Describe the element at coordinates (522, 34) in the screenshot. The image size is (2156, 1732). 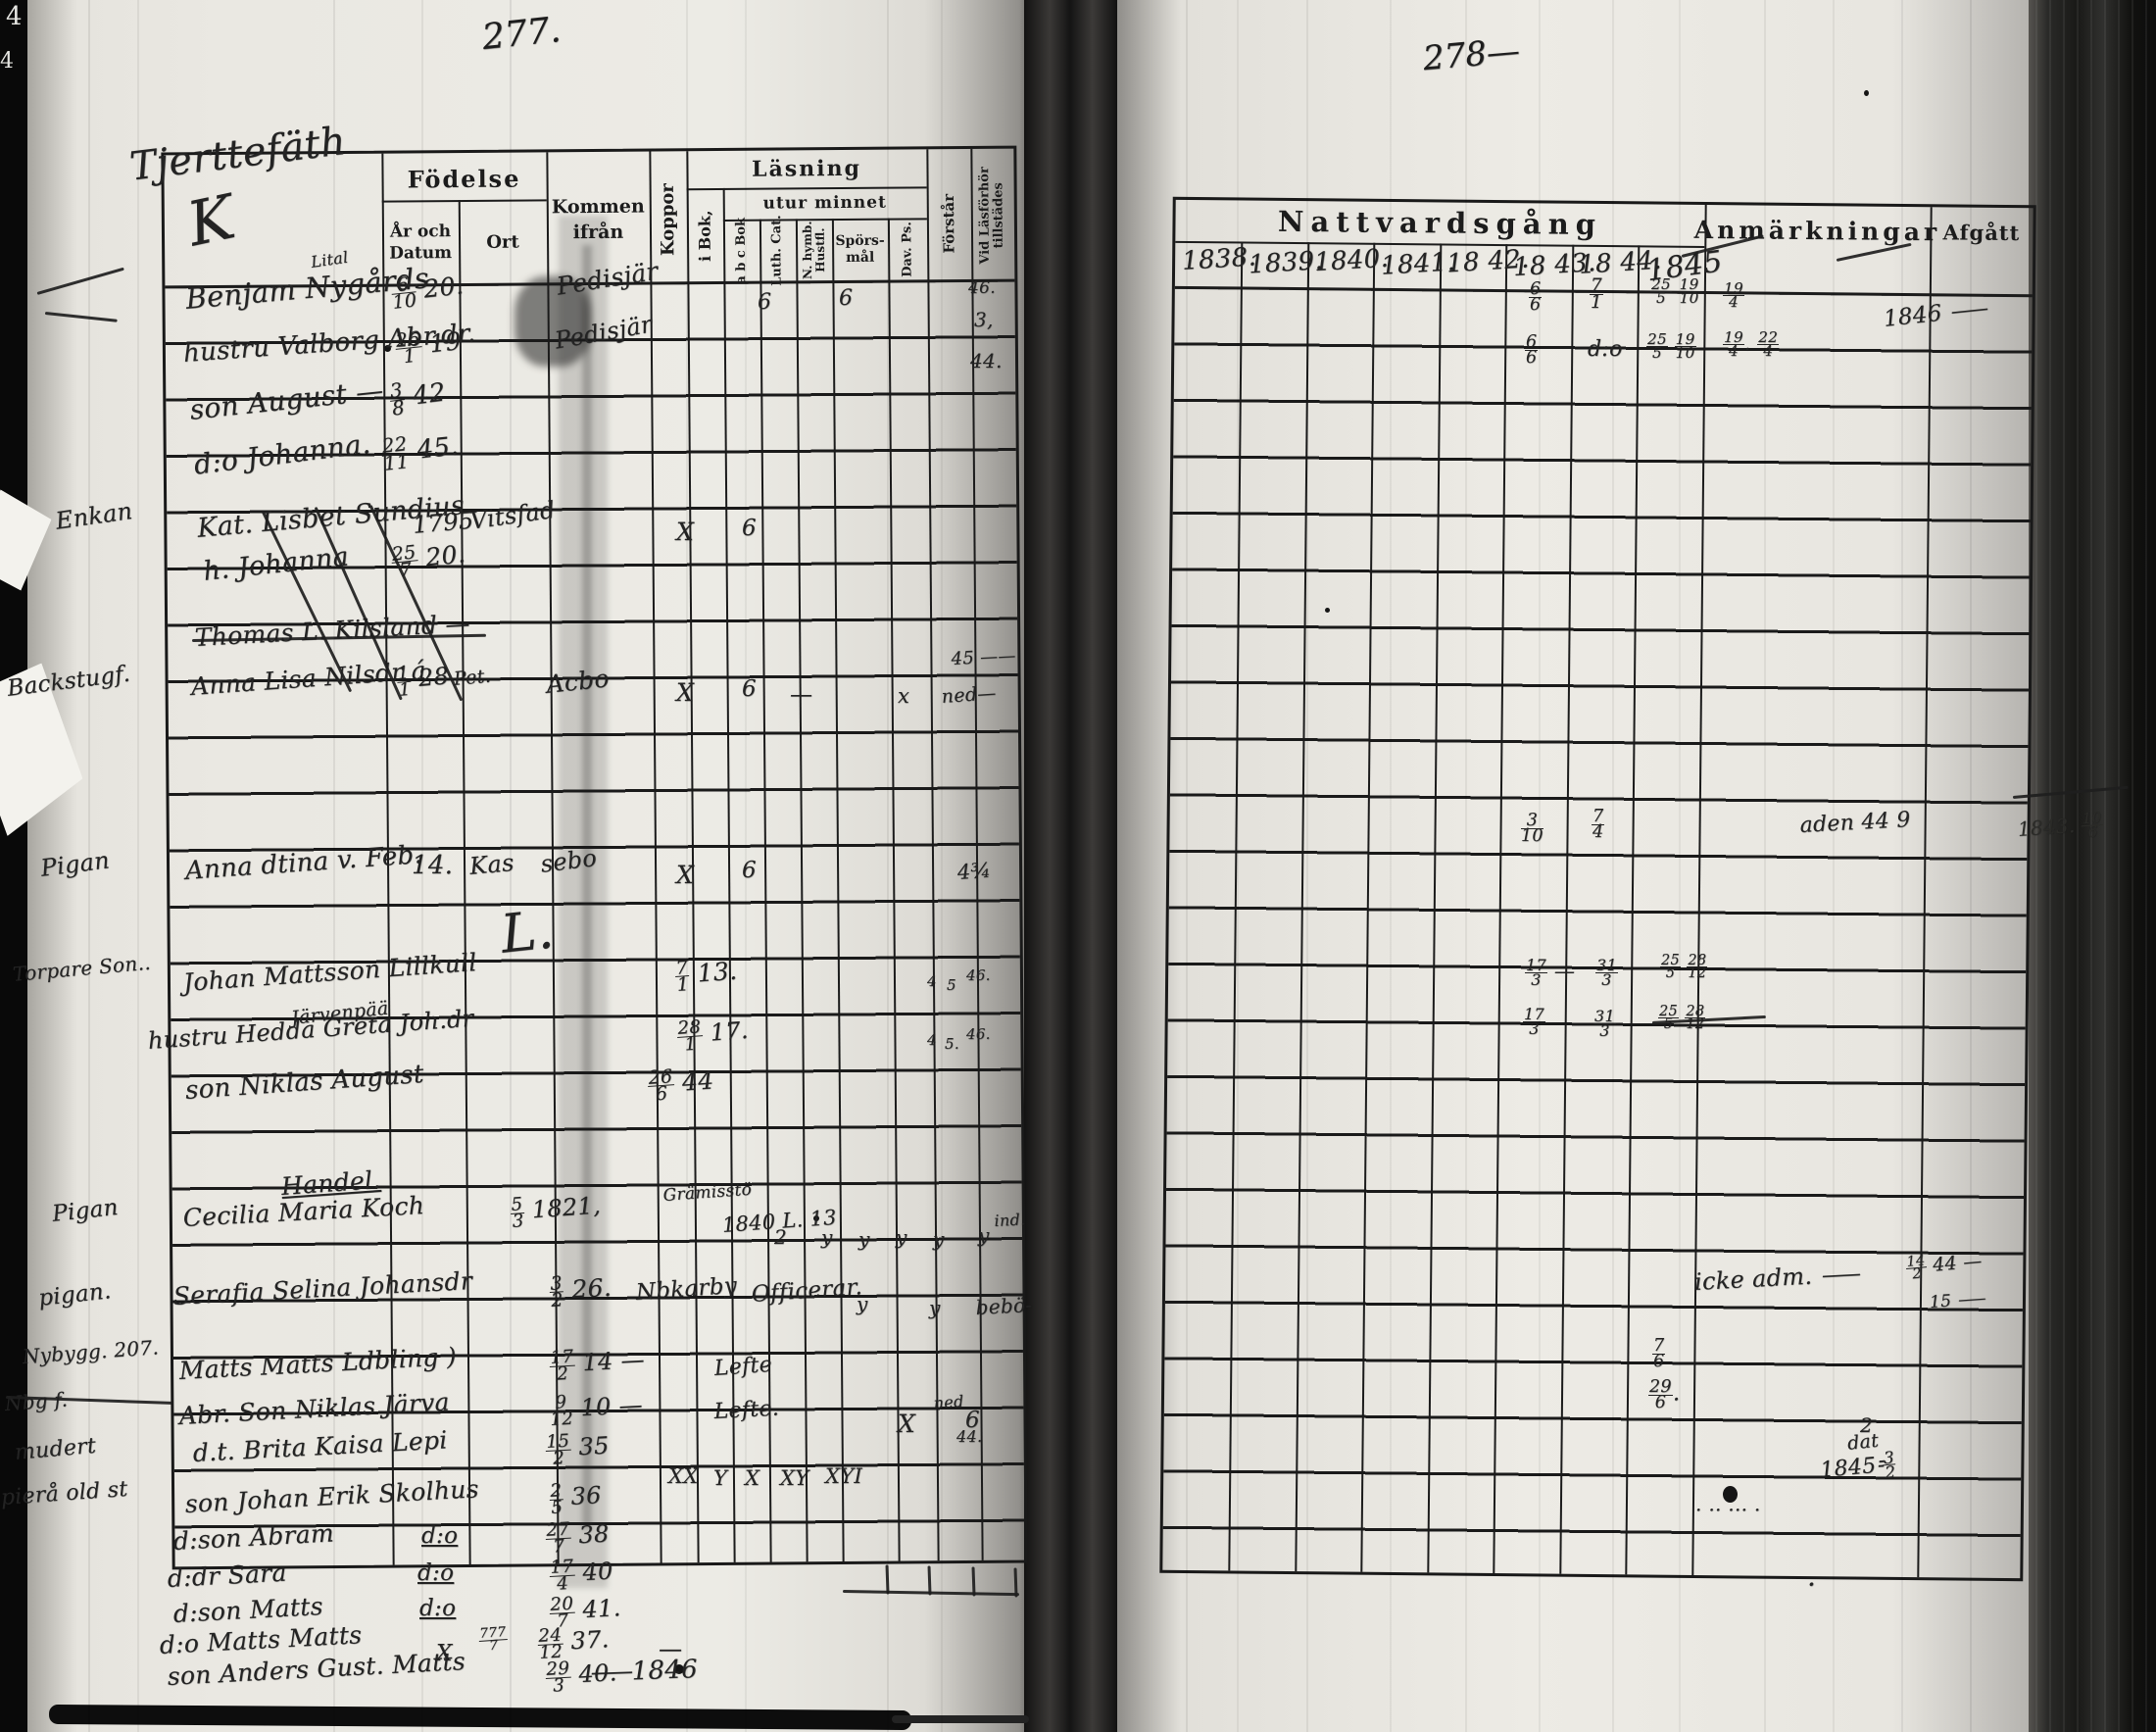
I see `left-folio-number: 277.` at that location.